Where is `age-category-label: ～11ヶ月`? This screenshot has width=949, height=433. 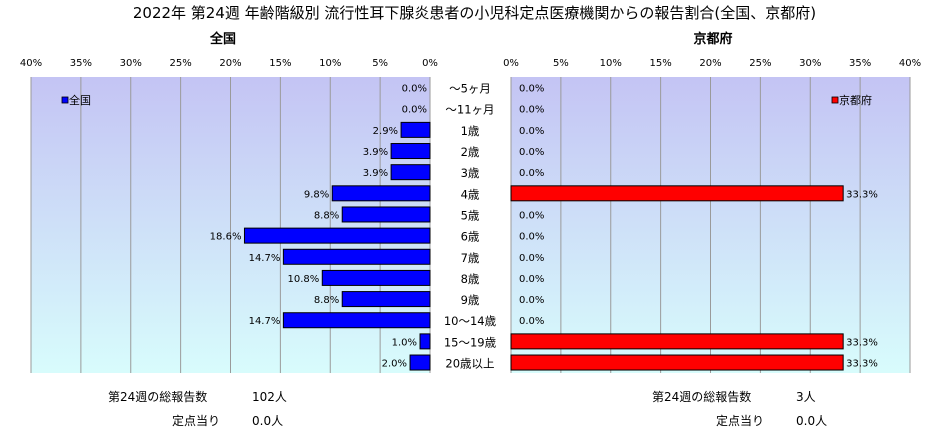
age-category-label: ～11ヶ月 is located at coordinates (469, 110).